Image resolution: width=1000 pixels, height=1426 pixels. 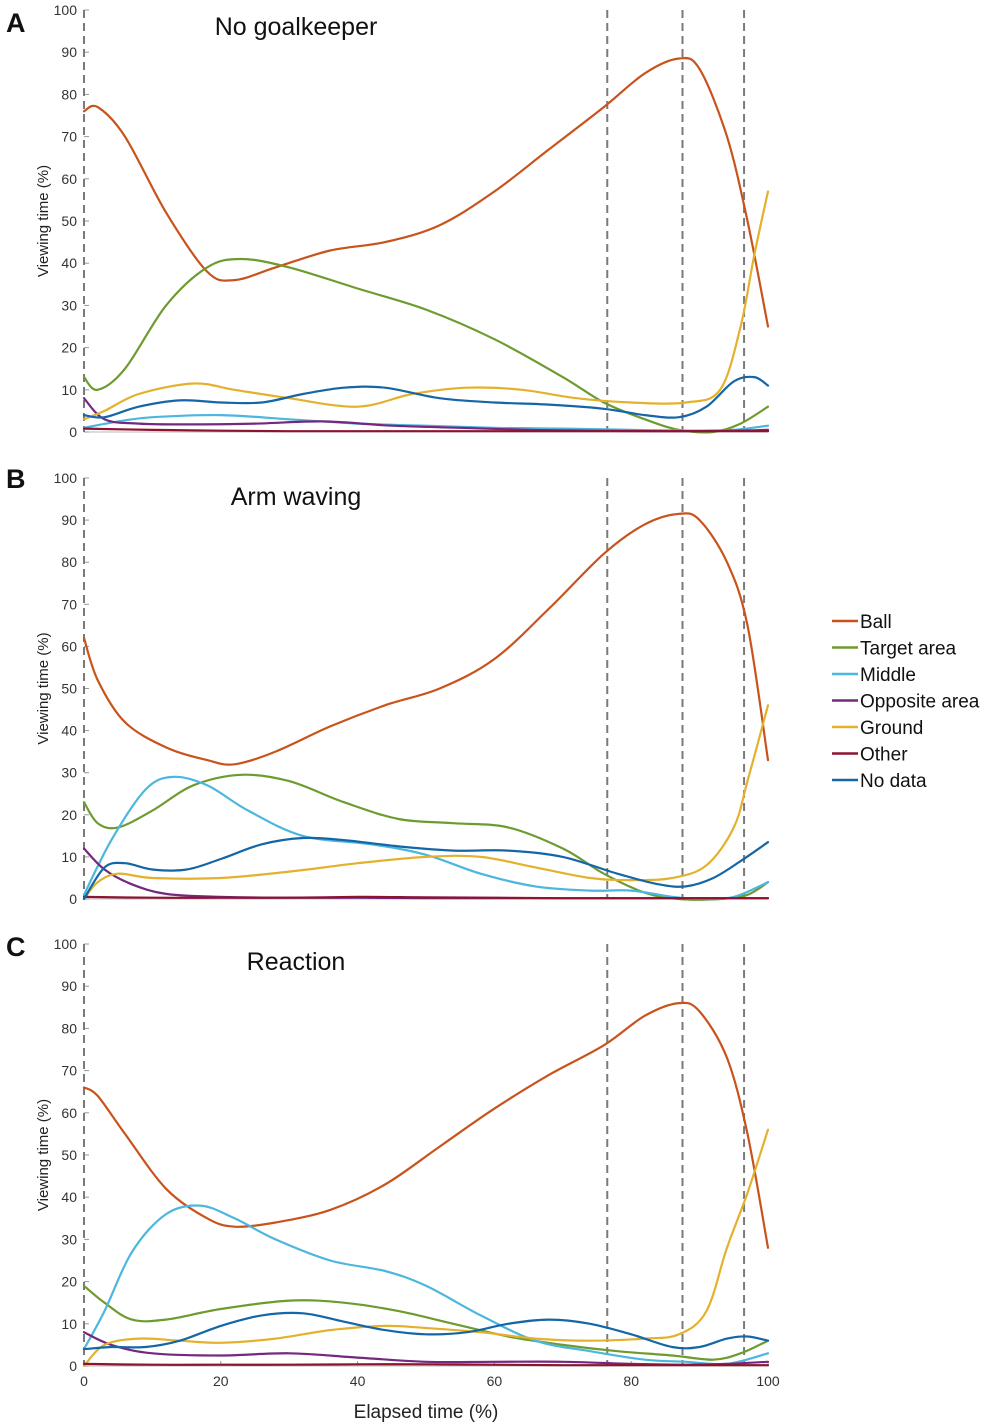 I want to click on legend-label: No data, so click(x=893, y=781).